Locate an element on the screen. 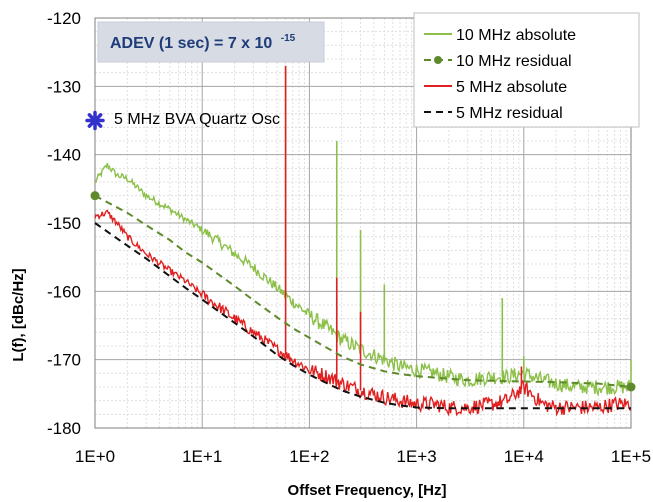 The width and height of the screenshot is (653, 502). legend-label-10-mhz-absolute: 10 MHz absolute is located at coordinates (516, 35).